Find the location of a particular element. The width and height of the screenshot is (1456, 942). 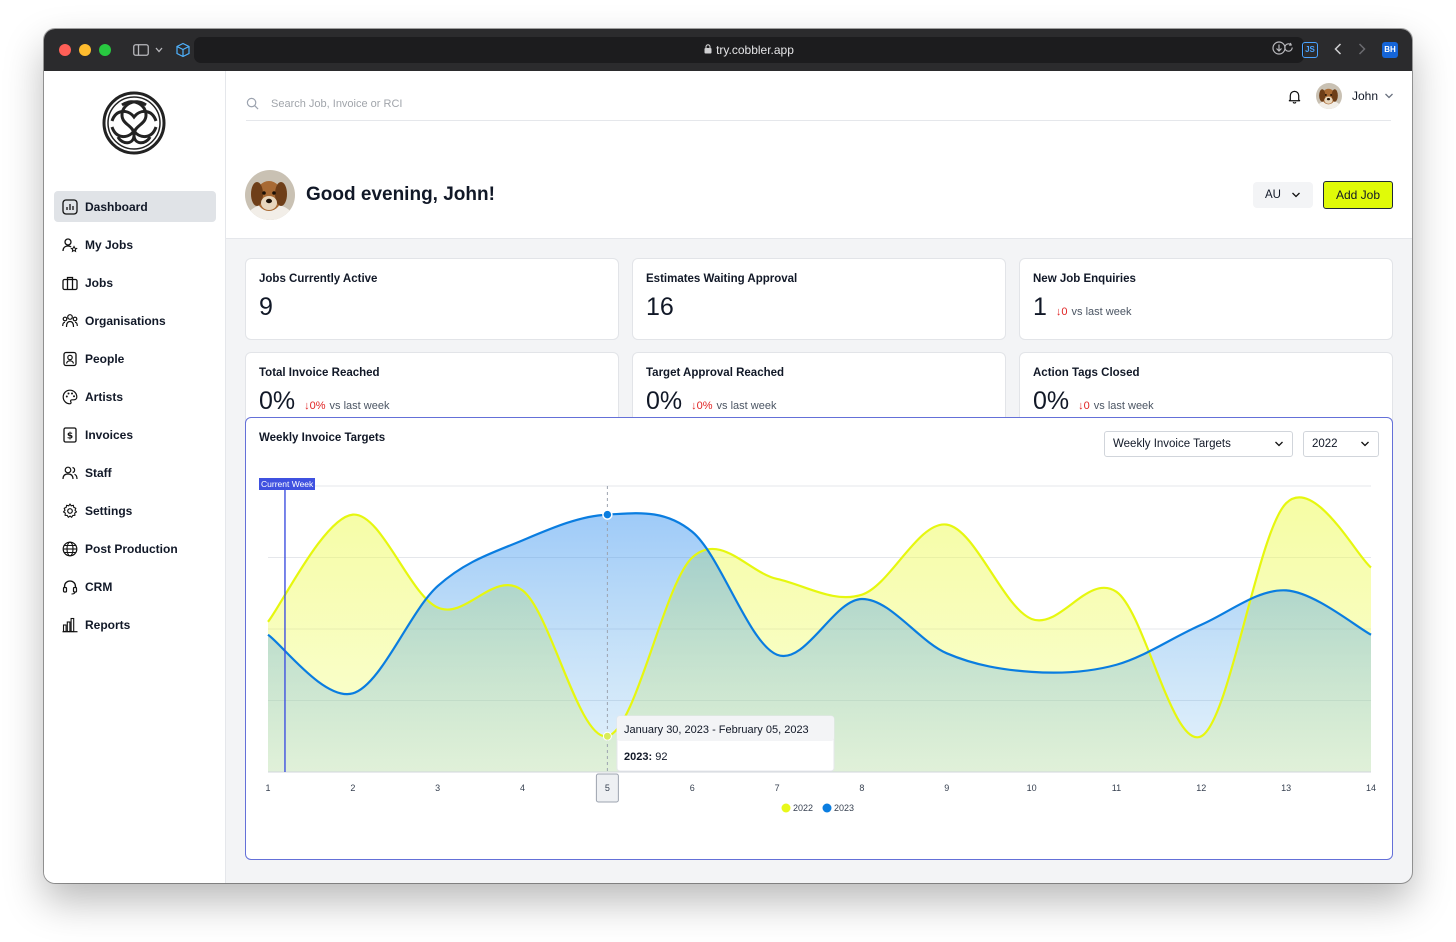

hover-point-2023 is located at coordinates (607, 514).